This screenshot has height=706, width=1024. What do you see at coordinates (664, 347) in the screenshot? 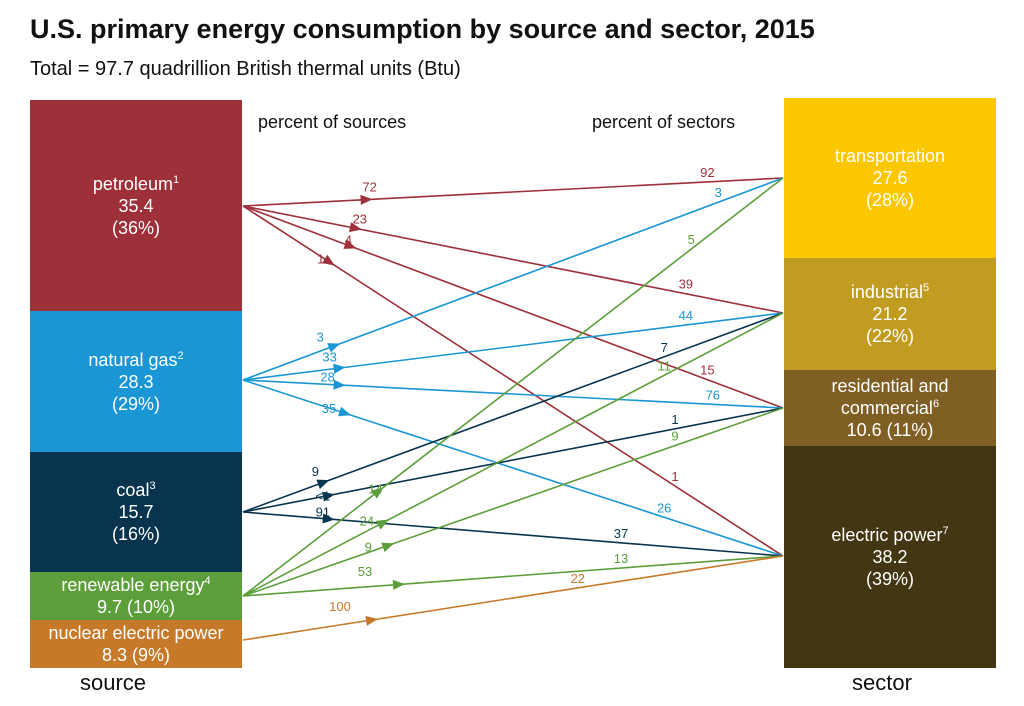
I see `flow-sector-percent-label: 7` at bounding box center [664, 347].